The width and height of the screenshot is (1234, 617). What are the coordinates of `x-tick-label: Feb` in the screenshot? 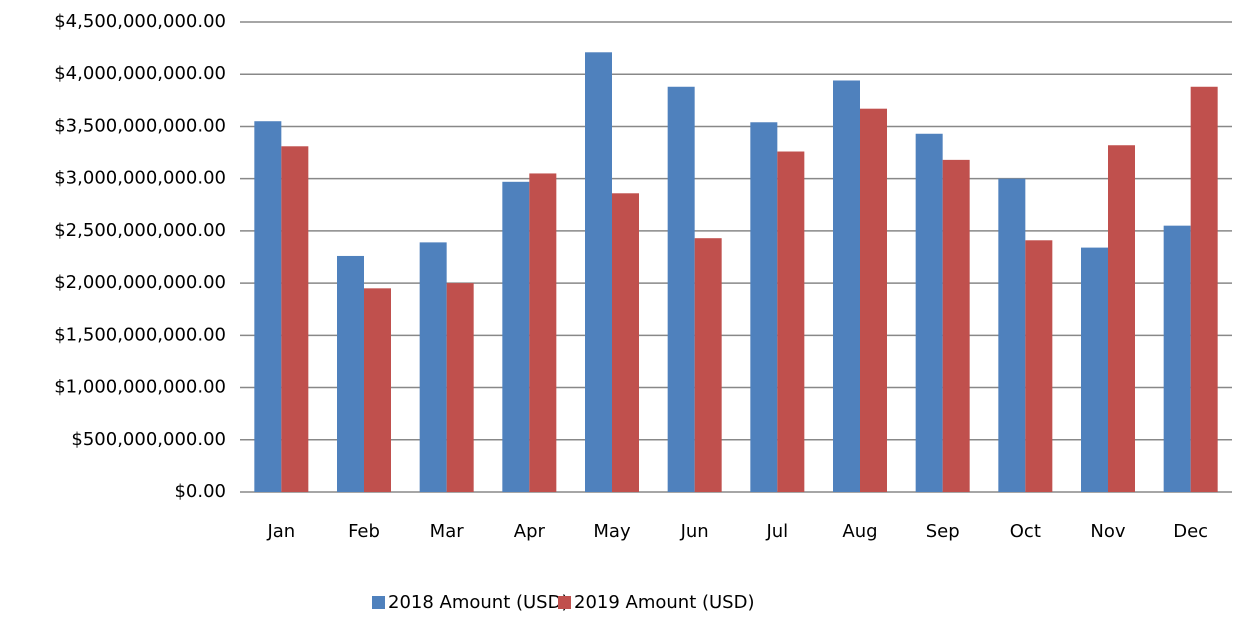 It's located at (364, 531).